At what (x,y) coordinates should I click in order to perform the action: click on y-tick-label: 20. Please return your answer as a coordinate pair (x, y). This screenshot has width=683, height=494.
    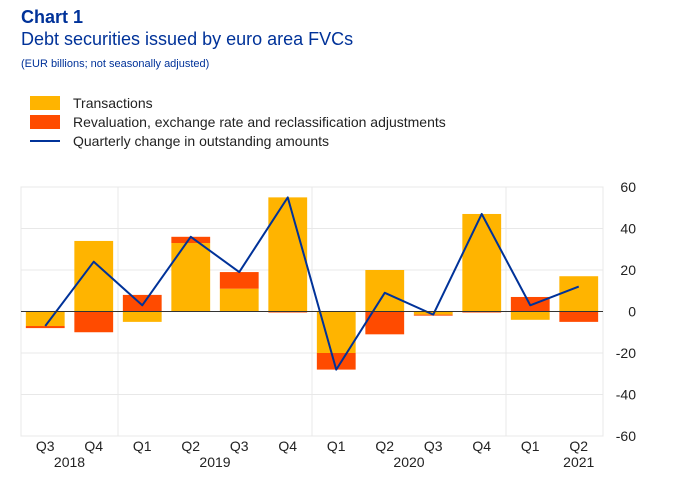
    Looking at the image, I should click on (628, 270).